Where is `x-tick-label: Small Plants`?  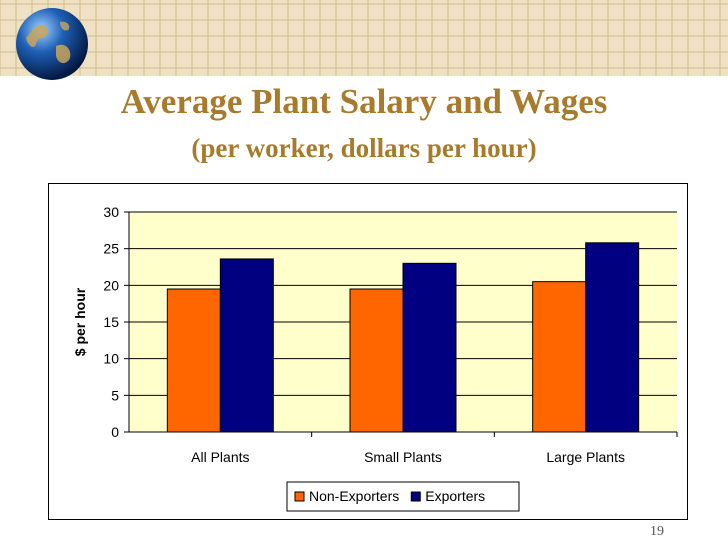
x-tick-label: Small Plants is located at coordinates (403, 457).